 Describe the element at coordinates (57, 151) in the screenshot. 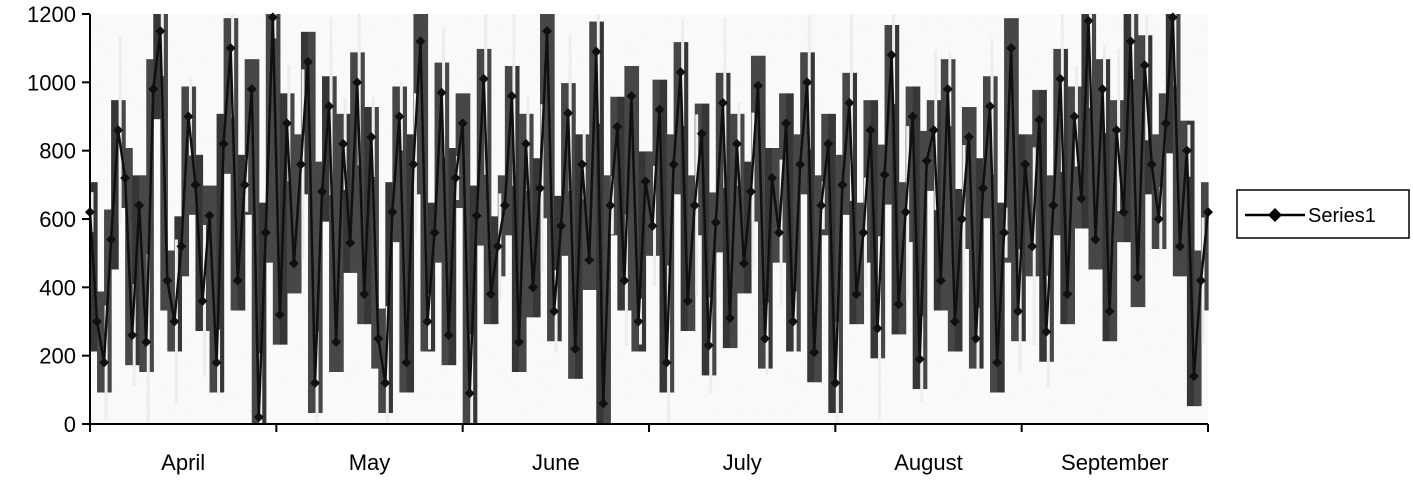

I see `y-tick-label: 800` at that location.